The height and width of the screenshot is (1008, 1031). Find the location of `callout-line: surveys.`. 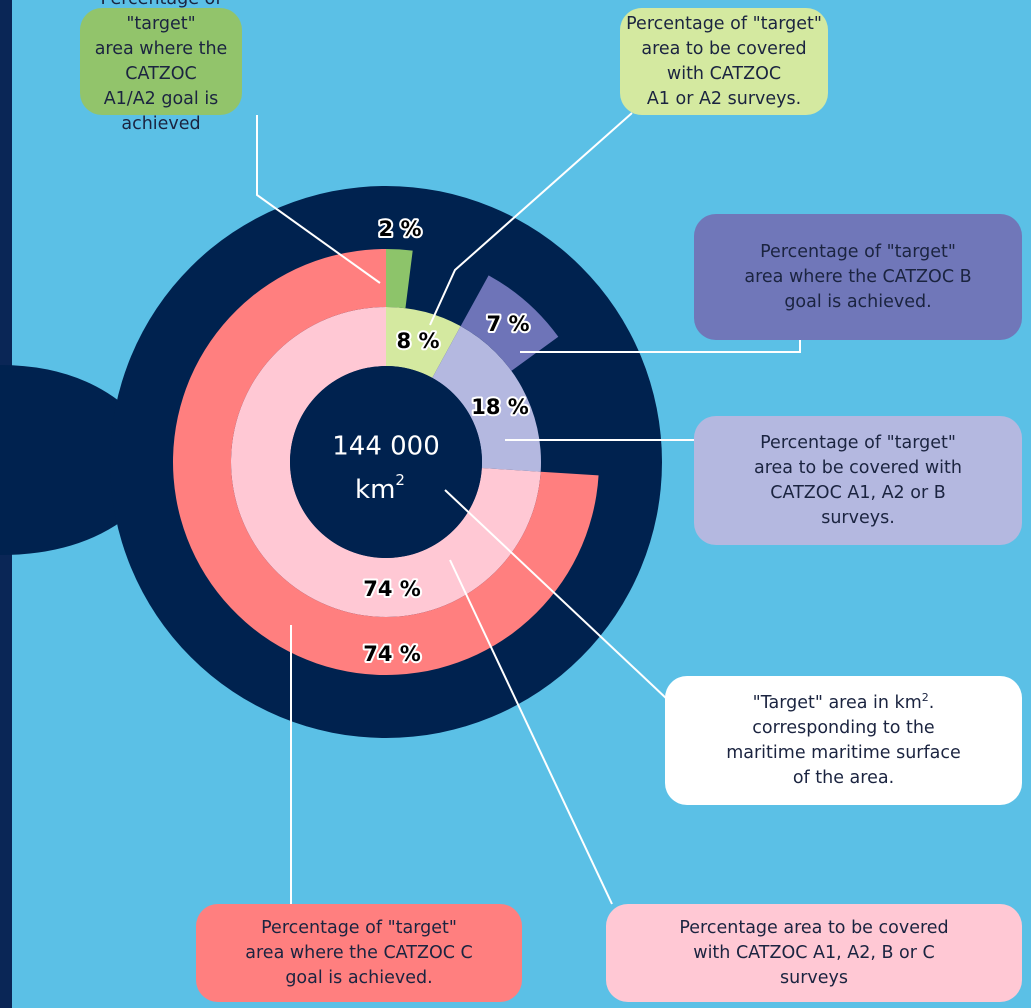

callout-line: surveys. is located at coordinates (858, 518).